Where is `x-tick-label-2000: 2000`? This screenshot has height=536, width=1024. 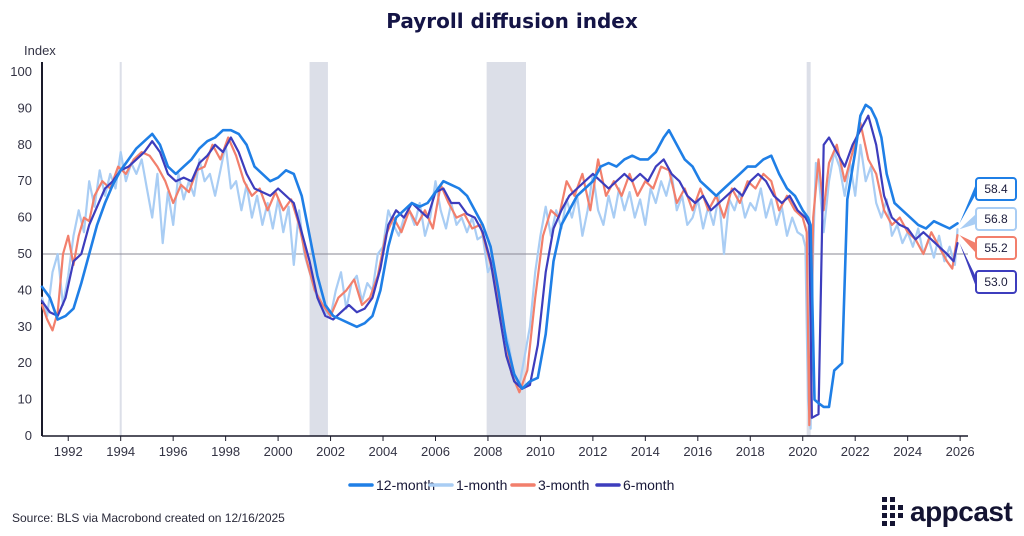
x-tick-label-2000: 2000 is located at coordinates (278, 451).